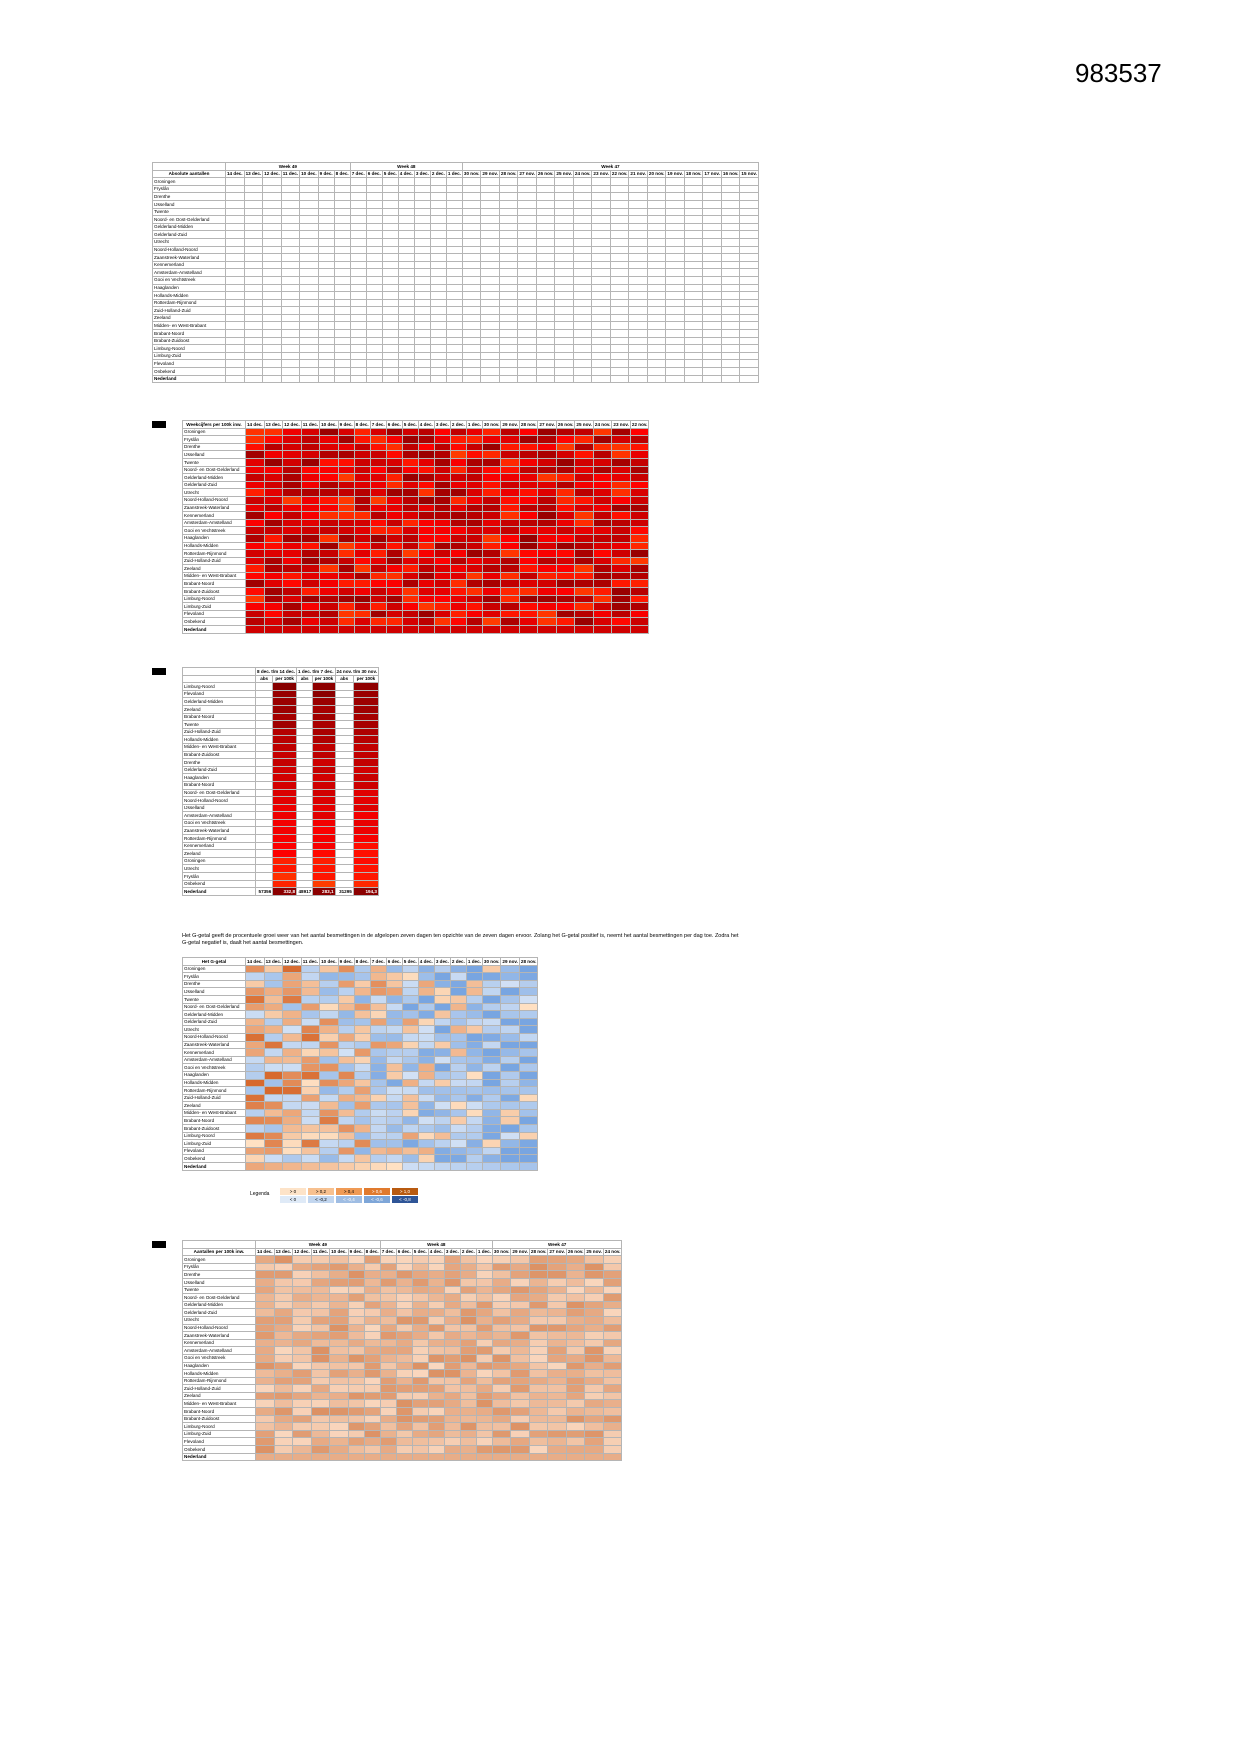 The image size is (1241, 1754). Describe the element at coordinates (491, 424) in the screenshot. I see `date-header: 30 nov.` at that location.